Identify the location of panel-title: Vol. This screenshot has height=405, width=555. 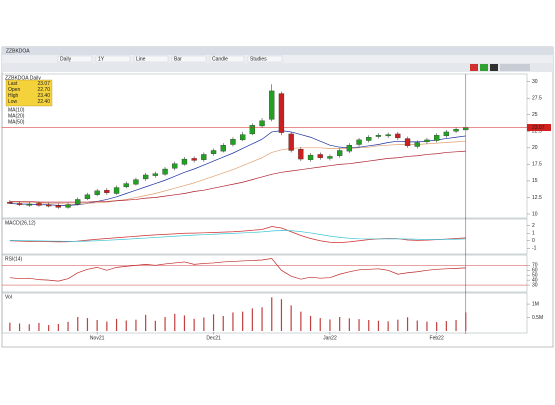
(8, 297).